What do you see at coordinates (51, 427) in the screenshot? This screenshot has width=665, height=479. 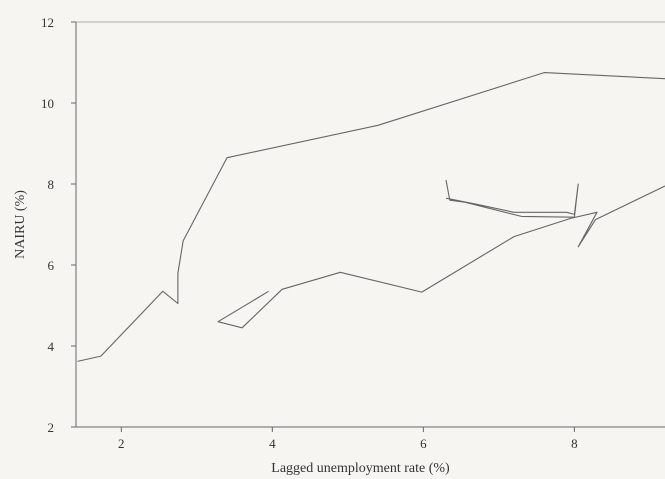 I see `y-tick-label: 2` at bounding box center [51, 427].